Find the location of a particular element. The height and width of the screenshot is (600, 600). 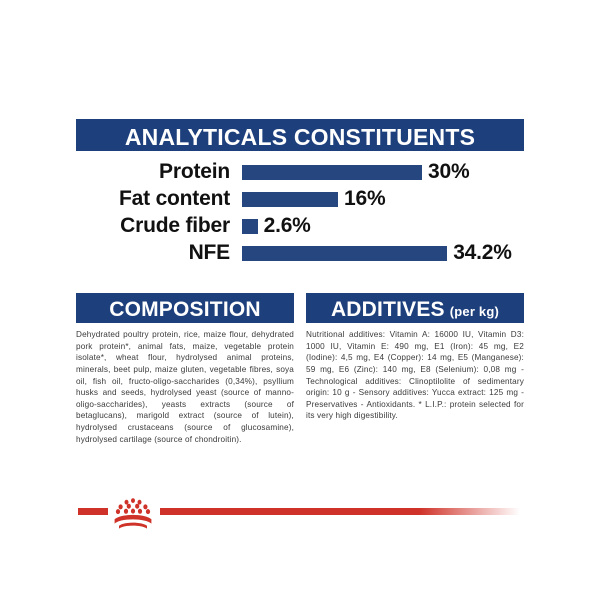

bar-track: 30% is located at coordinates (383, 172).